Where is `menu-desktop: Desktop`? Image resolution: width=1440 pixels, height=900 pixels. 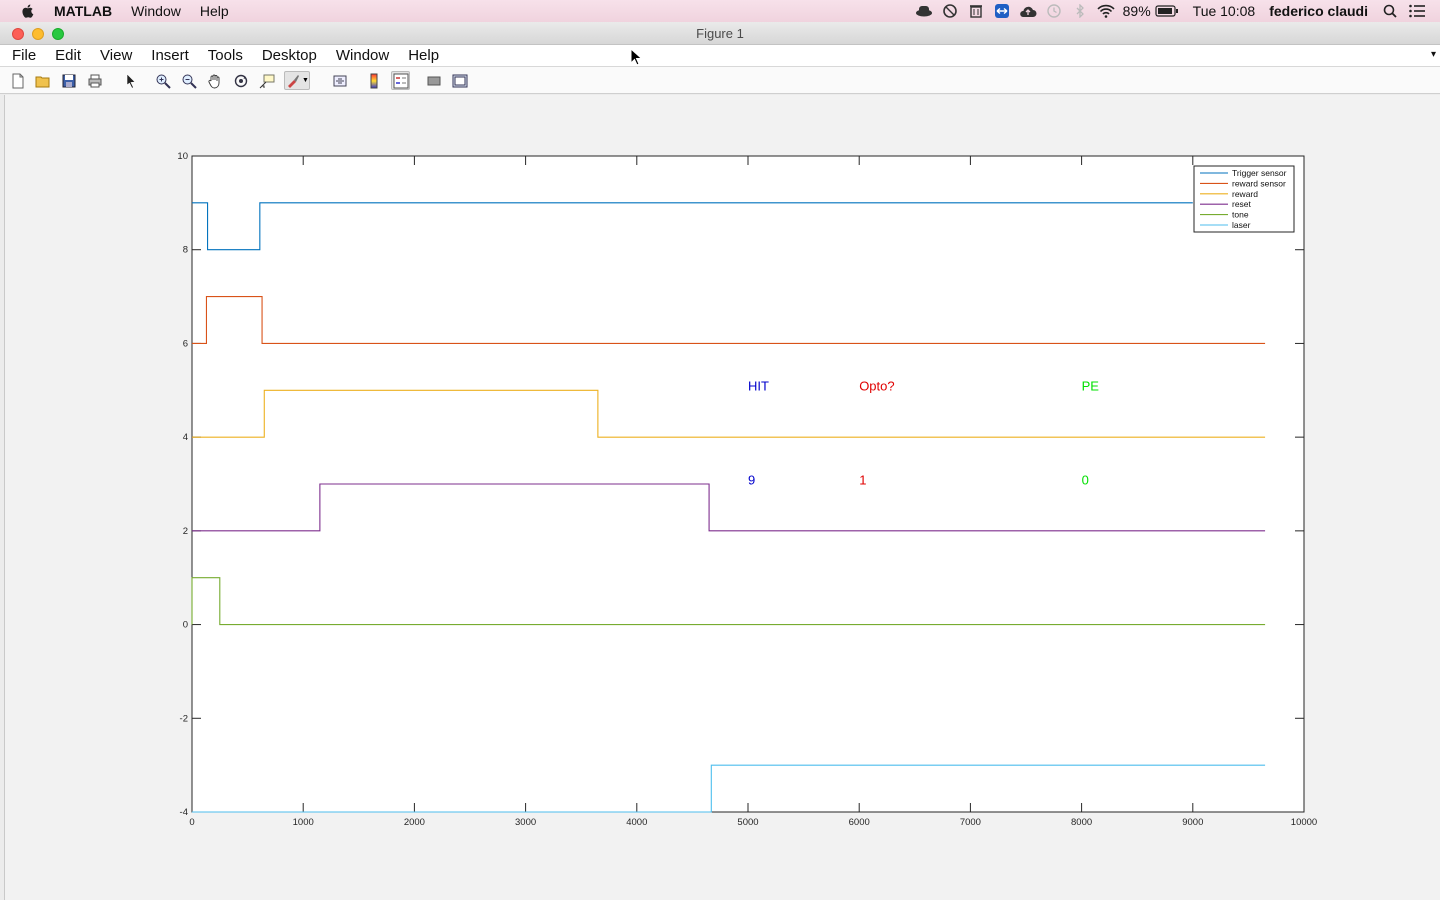
menu-desktop: Desktop is located at coordinates (289, 55).